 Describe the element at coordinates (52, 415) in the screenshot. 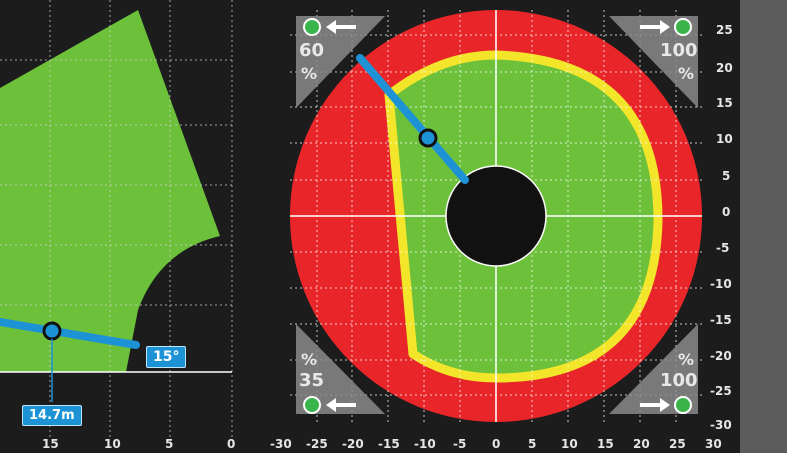

I see `radius-badge: 14.7m` at that location.